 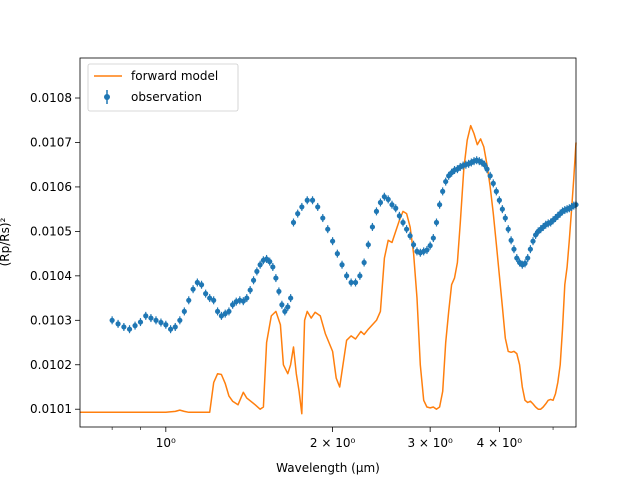 What do you see at coordinates (51, 365) in the screenshot?
I see `y-tick-label: 0.0102` at bounding box center [51, 365].